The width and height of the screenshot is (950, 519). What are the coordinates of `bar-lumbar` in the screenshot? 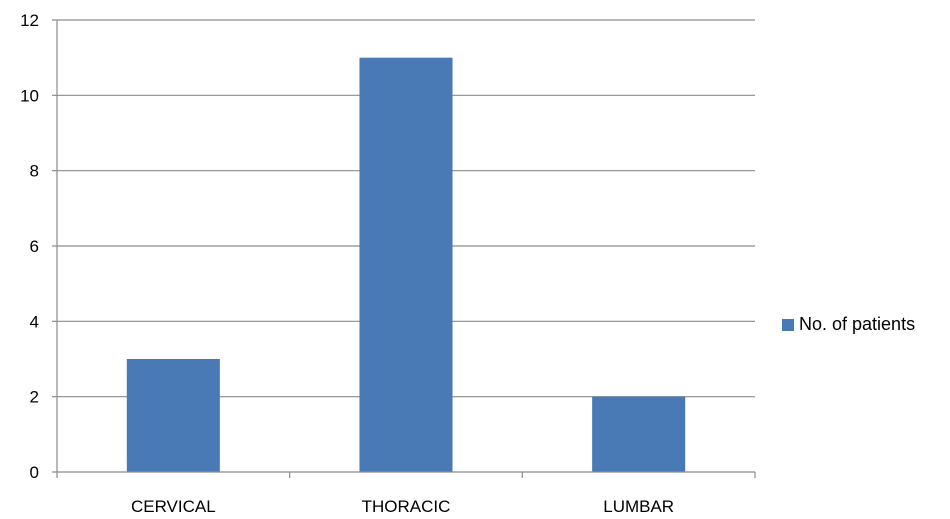 It's located at (639, 434).